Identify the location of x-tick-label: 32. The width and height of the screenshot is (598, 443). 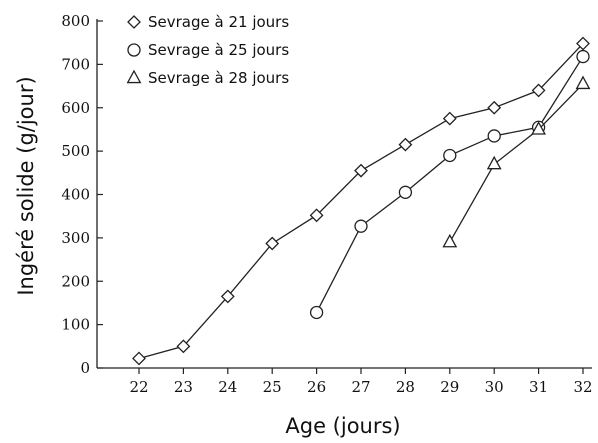
(582, 387).